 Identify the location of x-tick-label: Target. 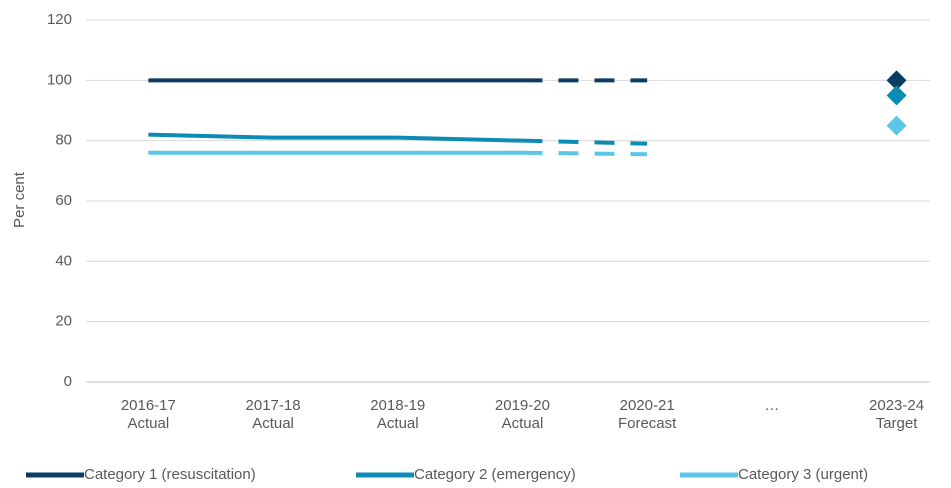
(897, 423).